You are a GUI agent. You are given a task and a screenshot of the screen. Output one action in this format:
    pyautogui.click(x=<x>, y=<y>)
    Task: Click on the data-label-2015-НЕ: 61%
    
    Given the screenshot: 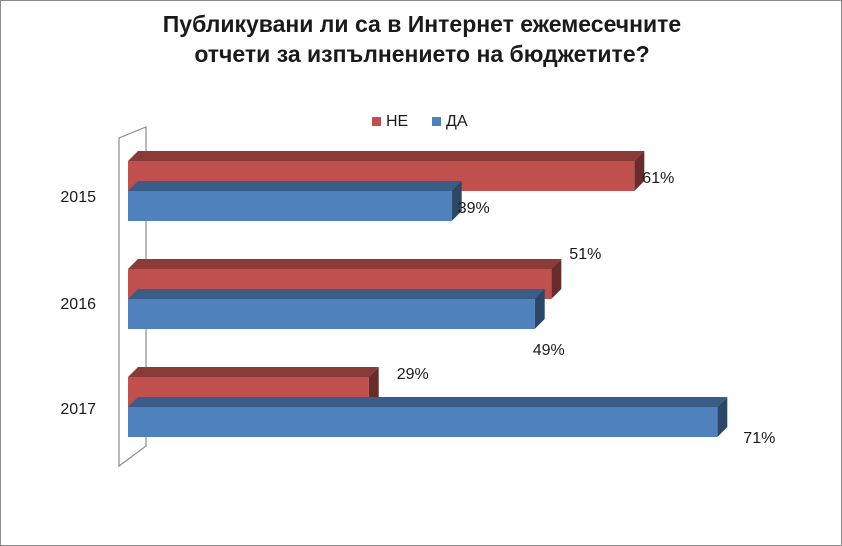 What is the action you would take?
    pyautogui.click(x=658, y=178)
    